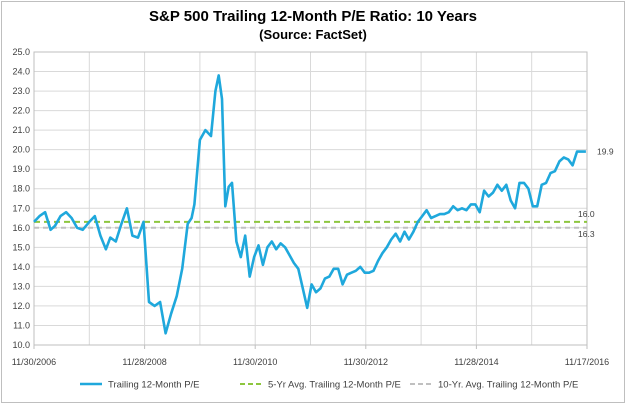 The image size is (626, 404). What do you see at coordinates (508, 385) in the screenshot?
I see `legend-label-2: 10-Yr. Avg. Trailing 12-Month P/E` at bounding box center [508, 385].